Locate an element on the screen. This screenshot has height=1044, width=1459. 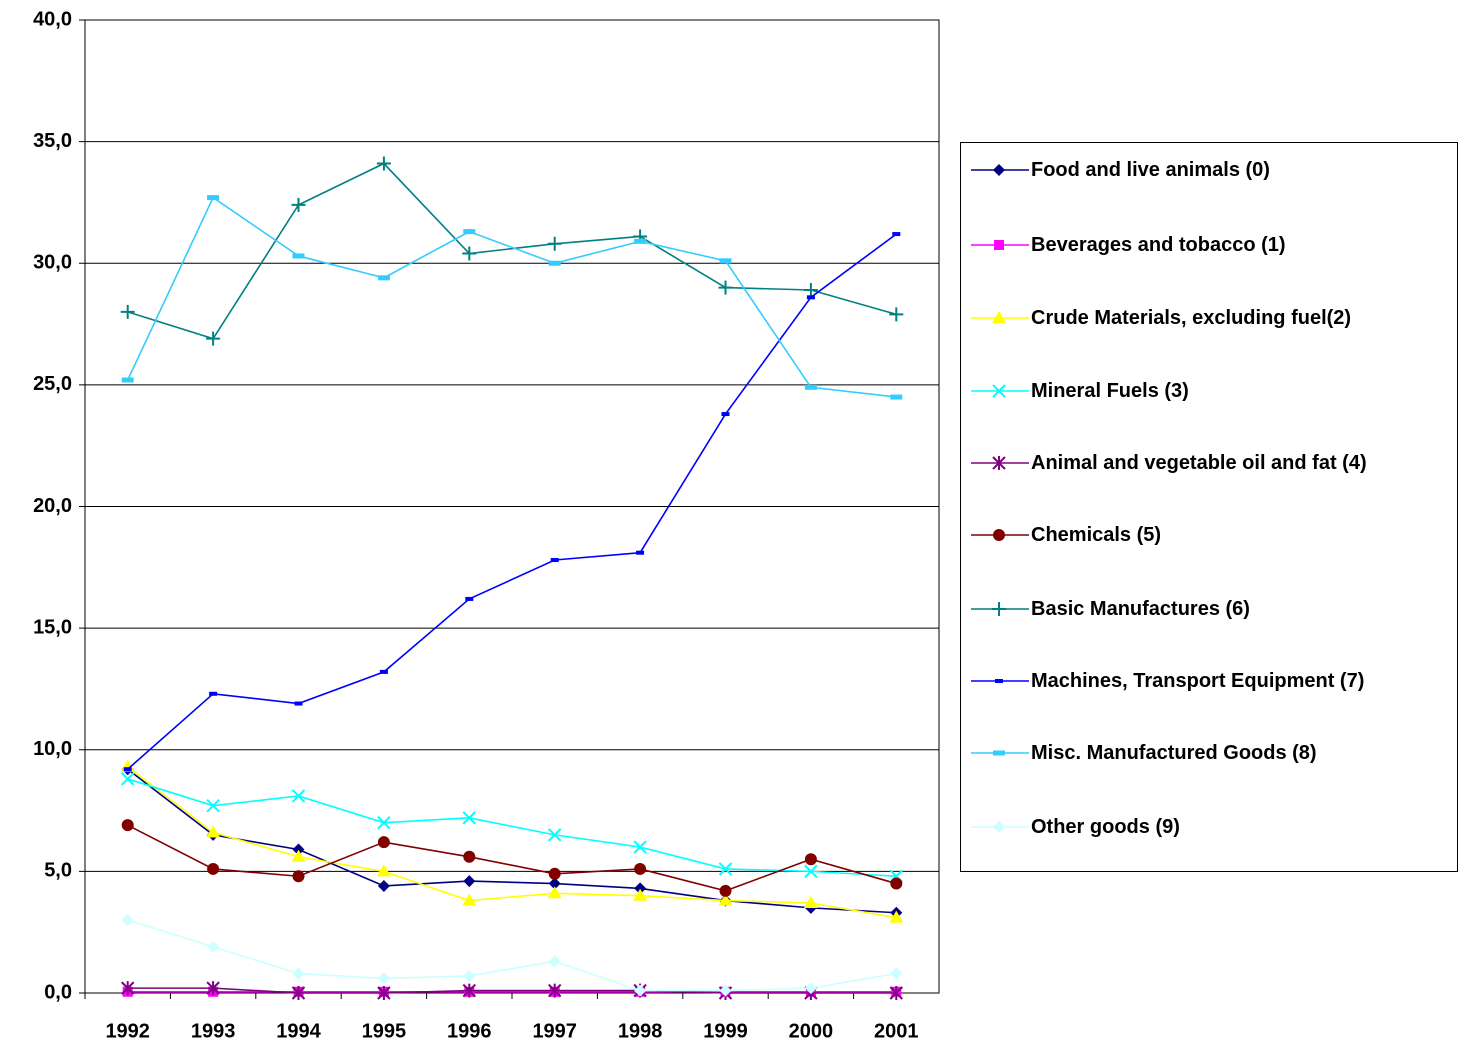
y-tick-label: 10,0 is located at coordinates (52, 749).